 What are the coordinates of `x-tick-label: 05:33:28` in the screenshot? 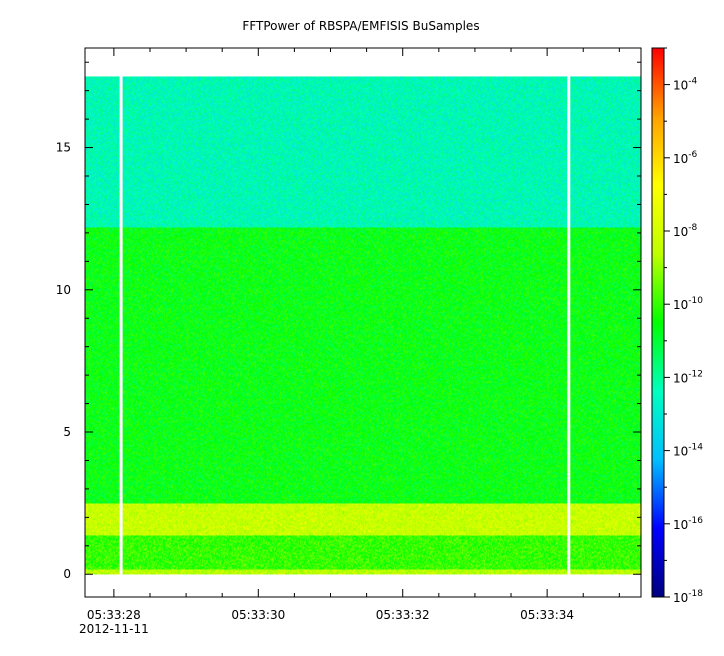 It's located at (114, 615).